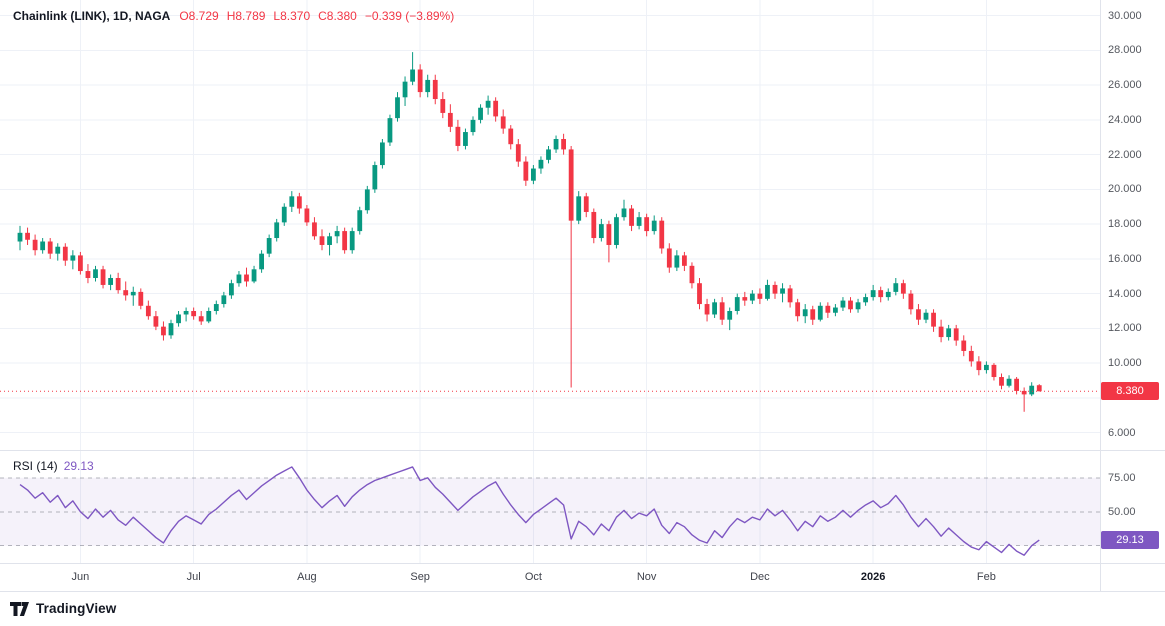  Describe the element at coordinates (646, 577) in the screenshot. I see `time-axis-label: Nov` at that location.